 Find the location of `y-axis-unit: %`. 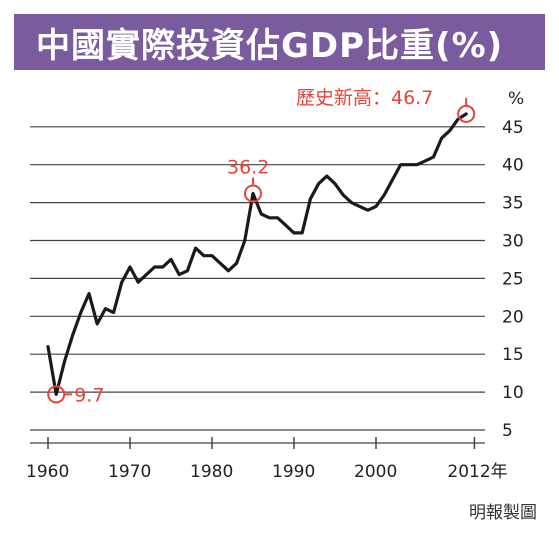

y-axis-unit: % is located at coordinates (516, 99).